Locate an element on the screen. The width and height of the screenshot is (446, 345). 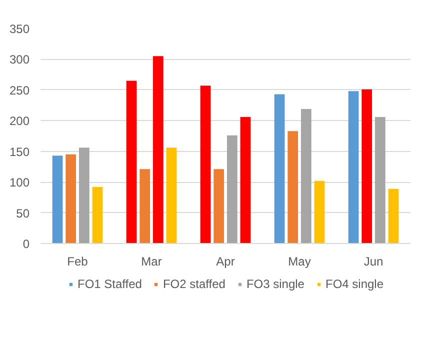
legend-label: FO2 staffed is located at coordinates (194, 284).